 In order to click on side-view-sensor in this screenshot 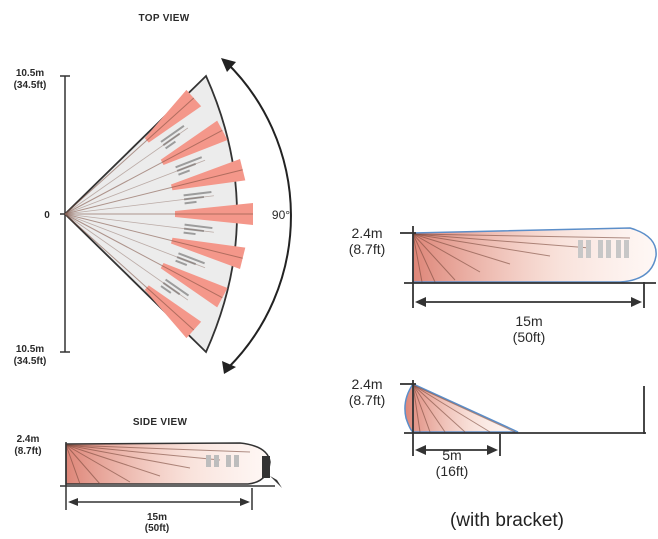, I will do `click(266, 467)`.